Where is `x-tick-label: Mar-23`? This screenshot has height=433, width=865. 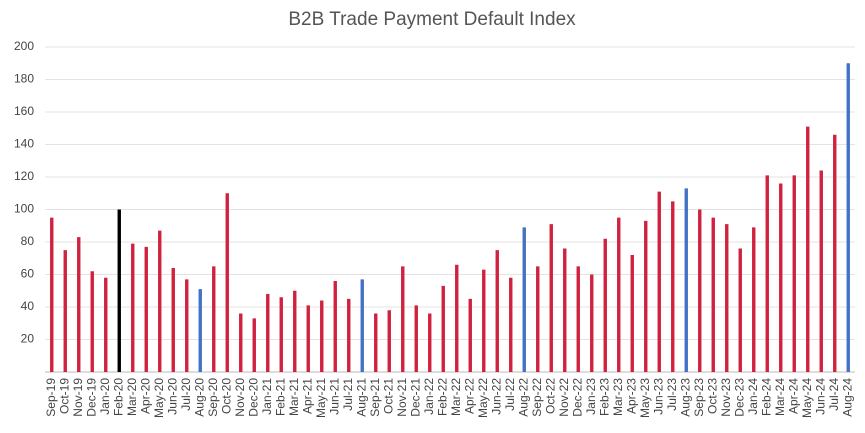
x-tick-label: Mar-23 is located at coordinates (618, 397).